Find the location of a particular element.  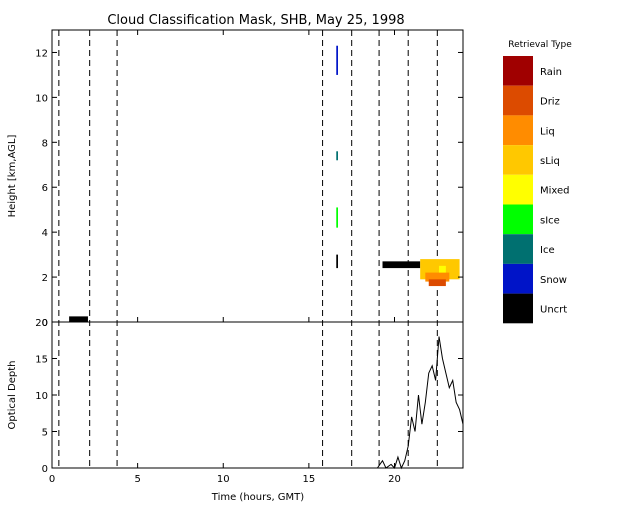

legend-label: Driz is located at coordinates (550, 102).